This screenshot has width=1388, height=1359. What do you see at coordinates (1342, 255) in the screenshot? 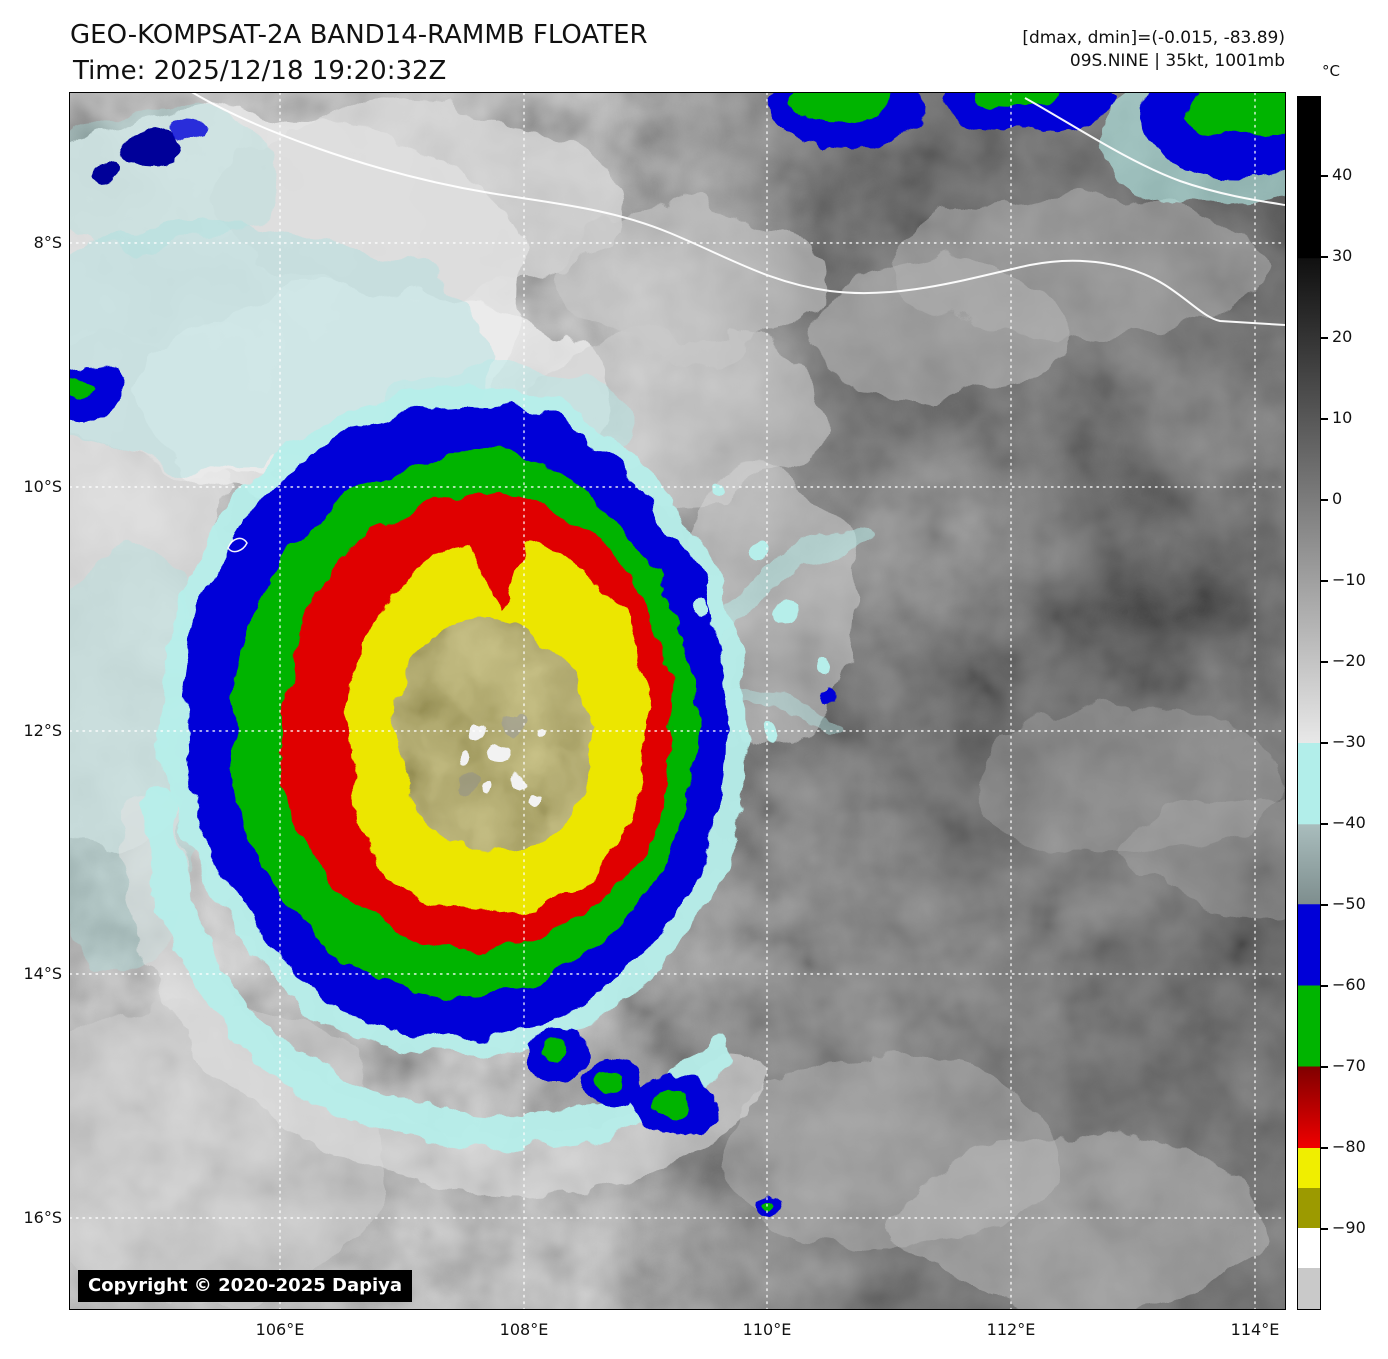
I see `colorbar-tick-30: 30` at bounding box center [1342, 255].